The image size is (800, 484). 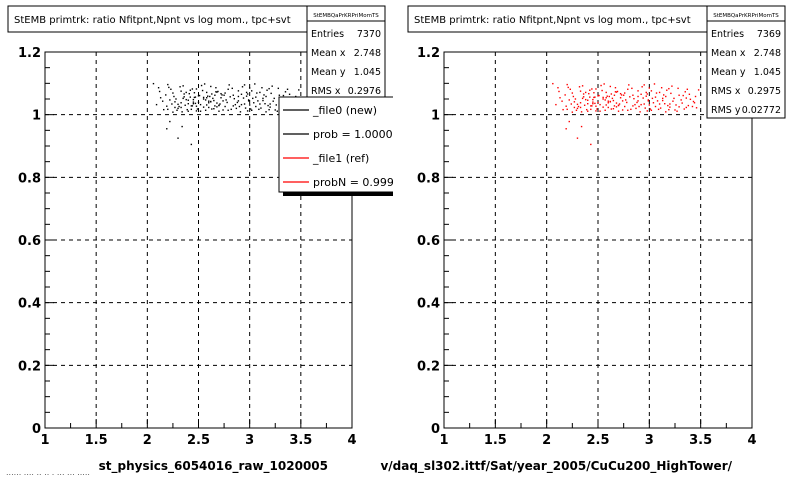 What do you see at coordinates (364, 91) in the screenshot?
I see `stats-value: 0.2976` at bounding box center [364, 91].